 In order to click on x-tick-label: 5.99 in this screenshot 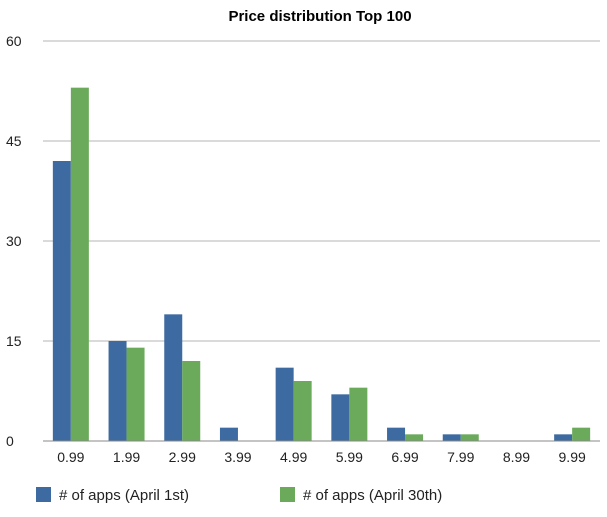, I will do `click(349, 457)`.